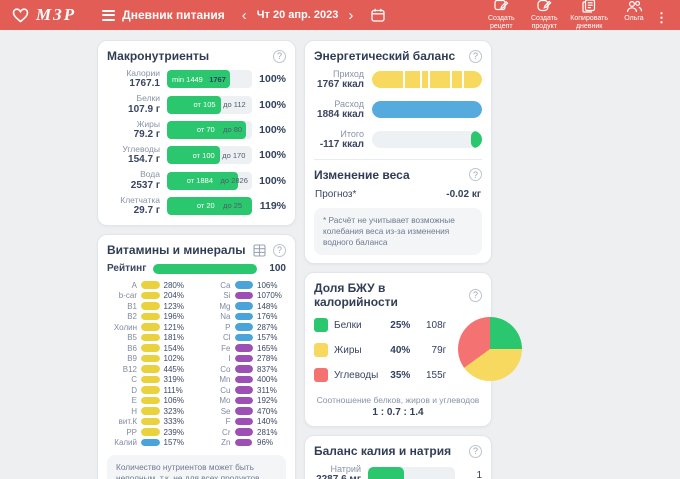 The width and height of the screenshot is (680, 479). What do you see at coordinates (244, 359) in the screenshot?
I see `nutrient-row: I 278%` at bounding box center [244, 359].